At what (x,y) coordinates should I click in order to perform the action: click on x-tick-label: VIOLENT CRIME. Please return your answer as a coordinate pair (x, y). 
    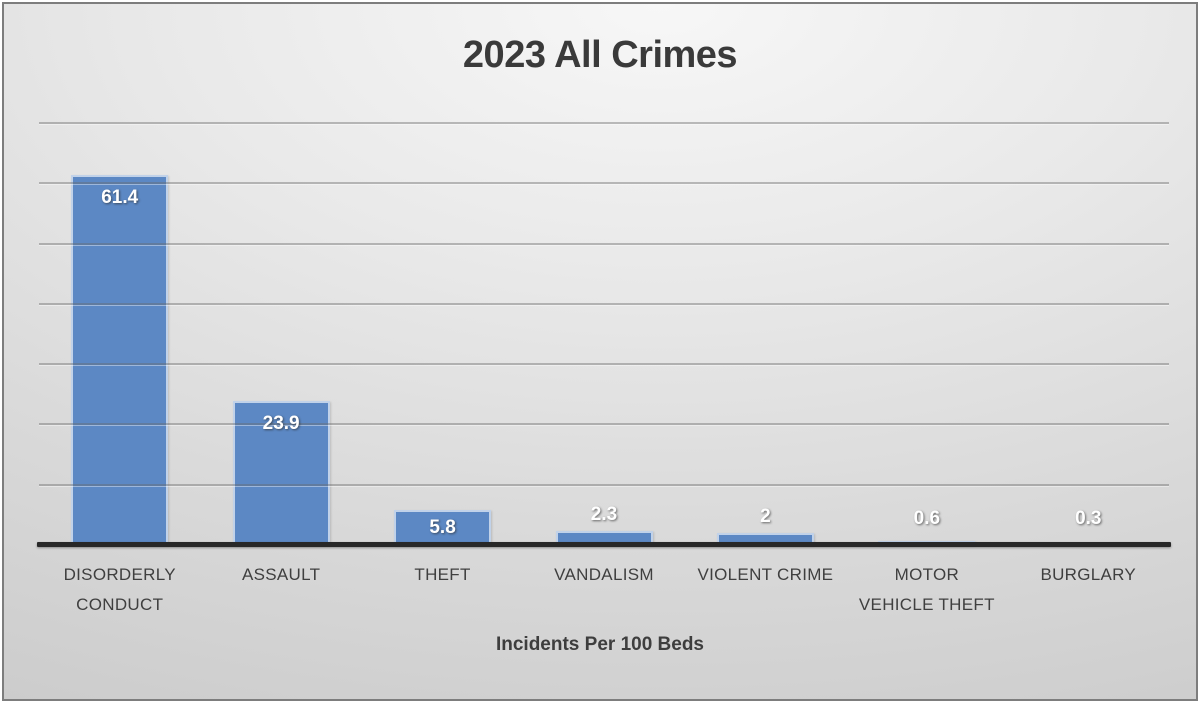
    Looking at the image, I should click on (765, 574).